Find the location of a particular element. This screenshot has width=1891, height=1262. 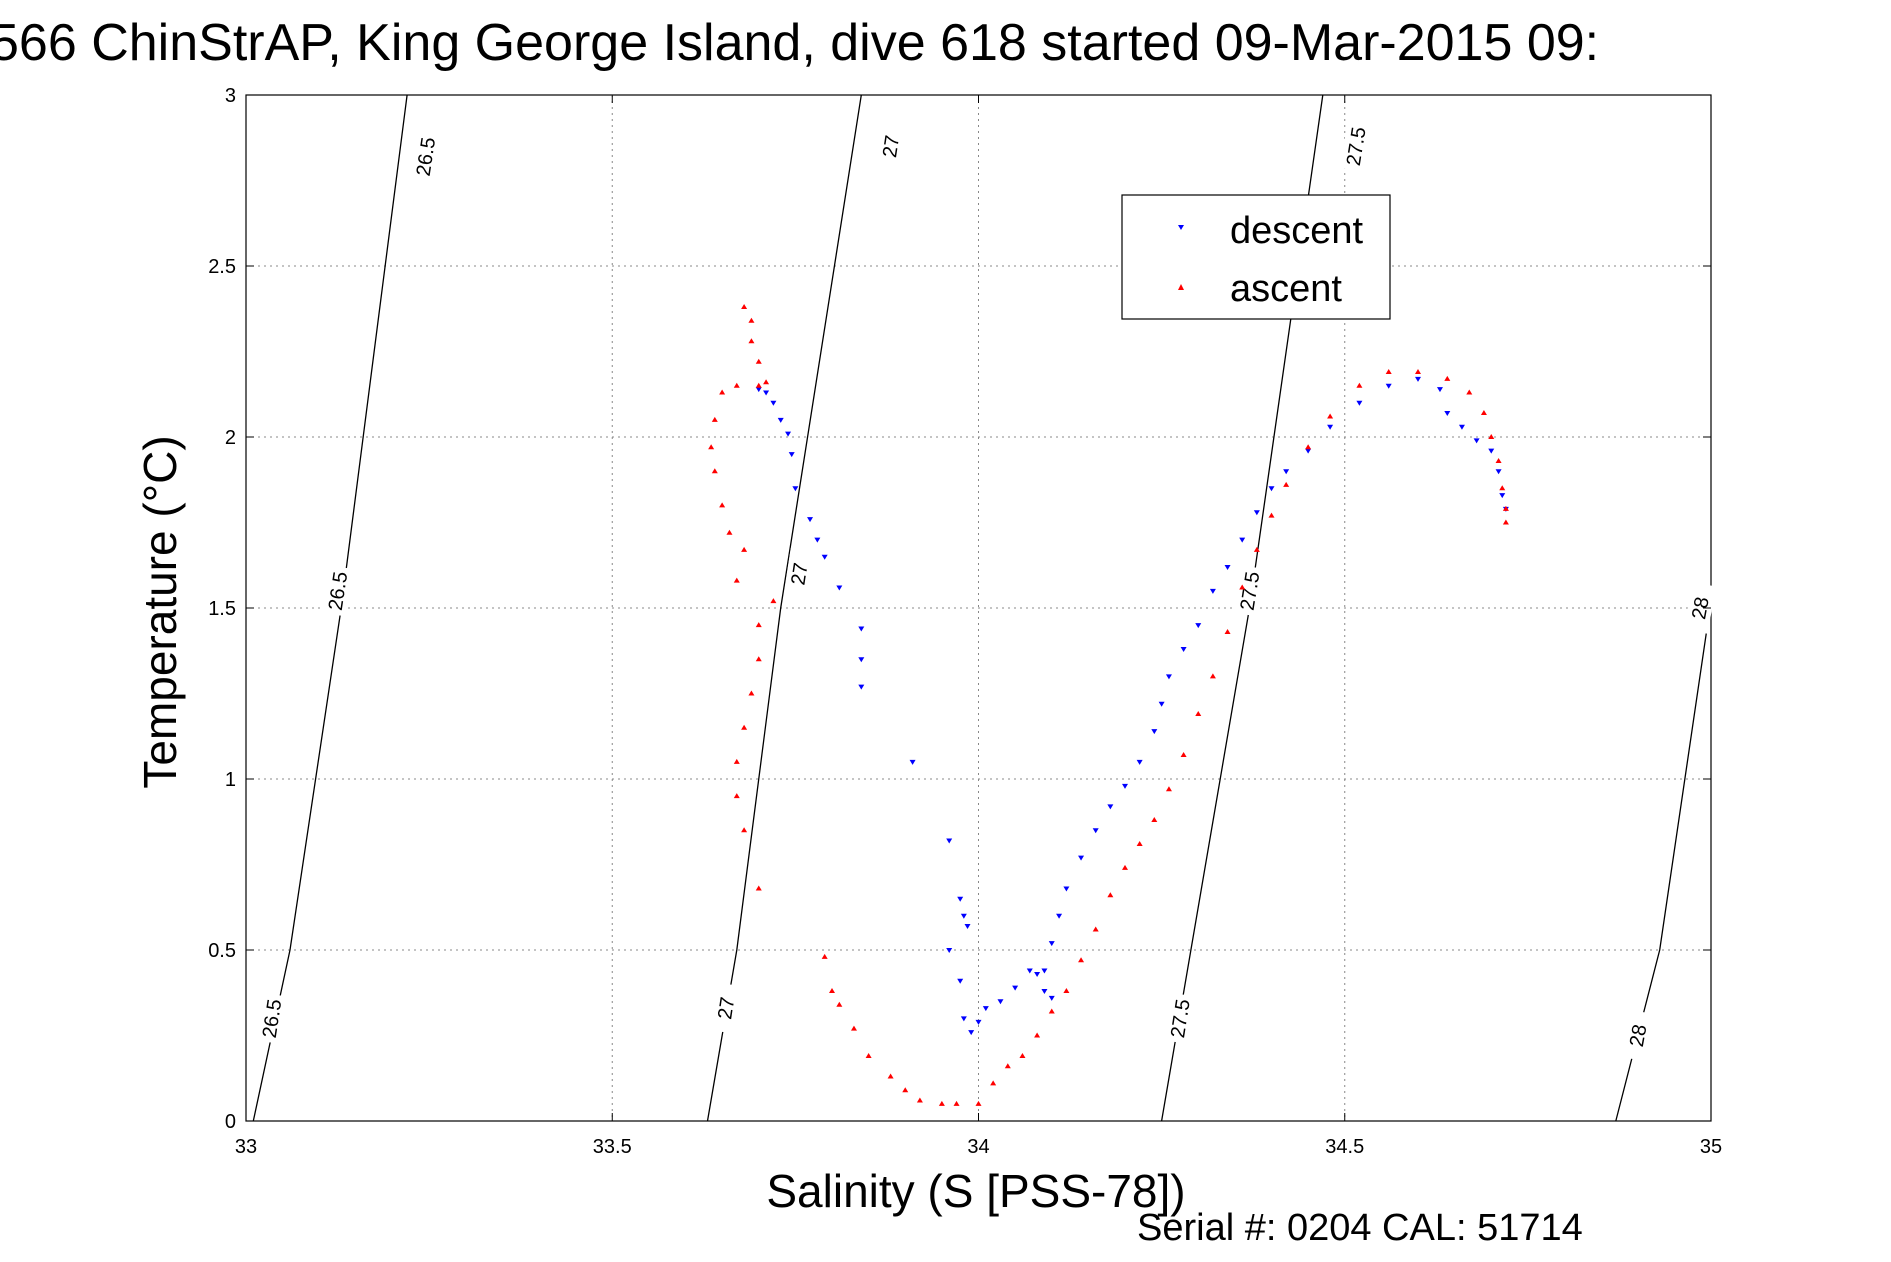

x-tick-label: 34.5 is located at coordinates (1344, 1147).